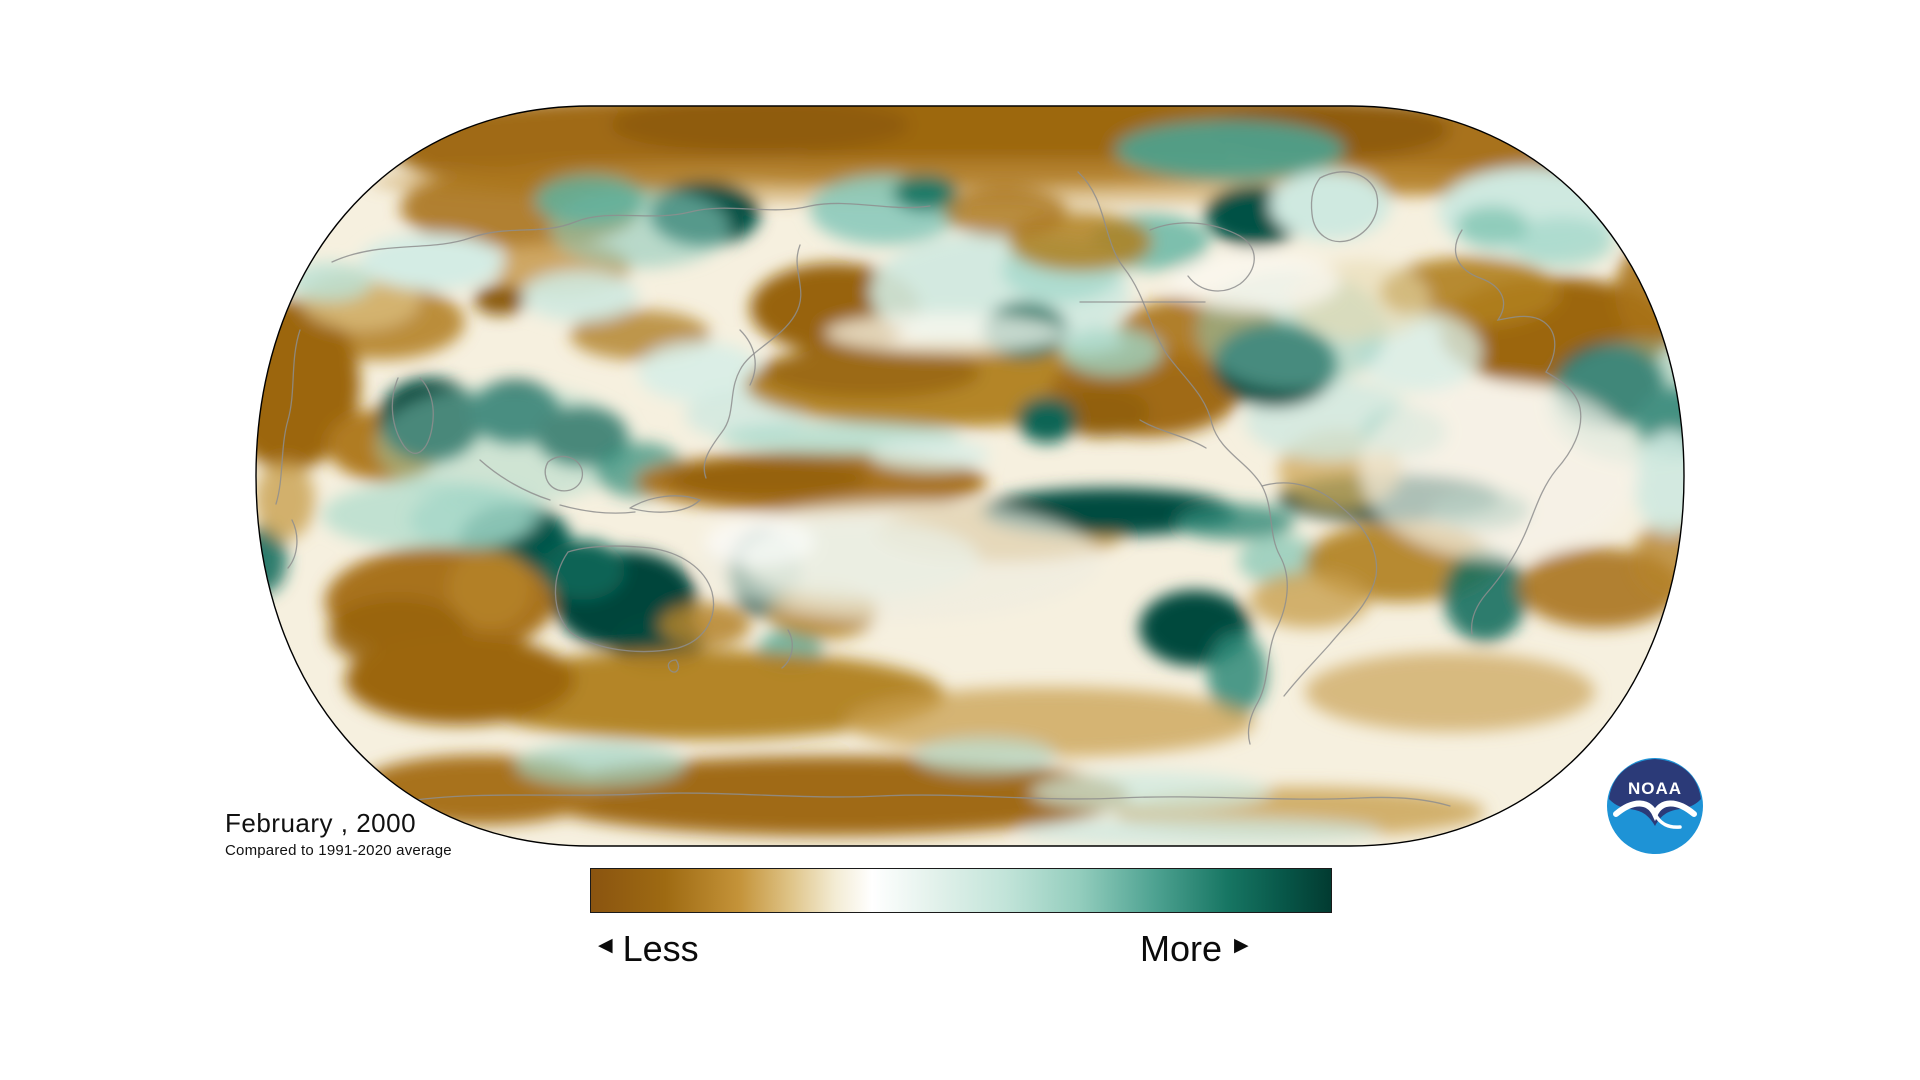 This screenshot has height=1080, width=1920. What do you see at coordinates (961, 890) in the screenshot?
I see `anomaly-colorbar` at bounding box center [961, 890].